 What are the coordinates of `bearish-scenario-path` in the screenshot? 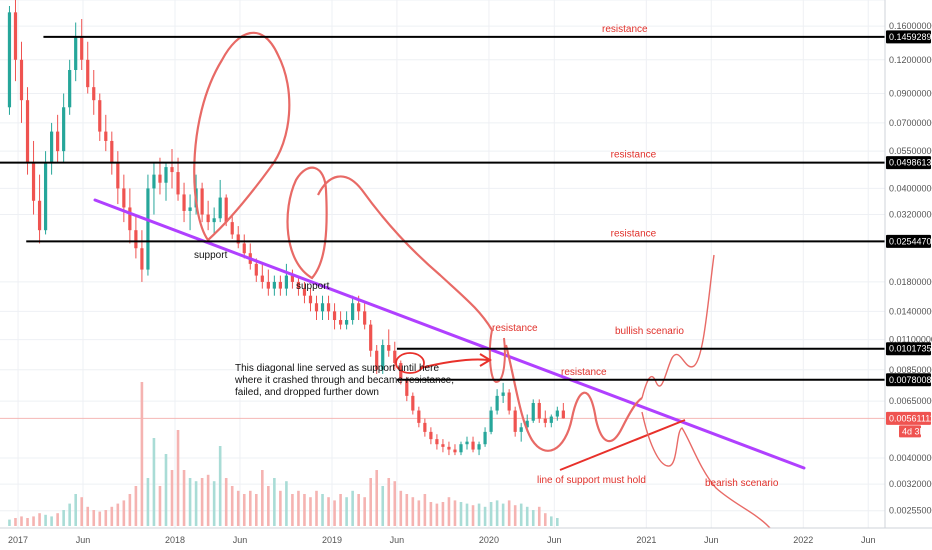 It's located at (706, 470).